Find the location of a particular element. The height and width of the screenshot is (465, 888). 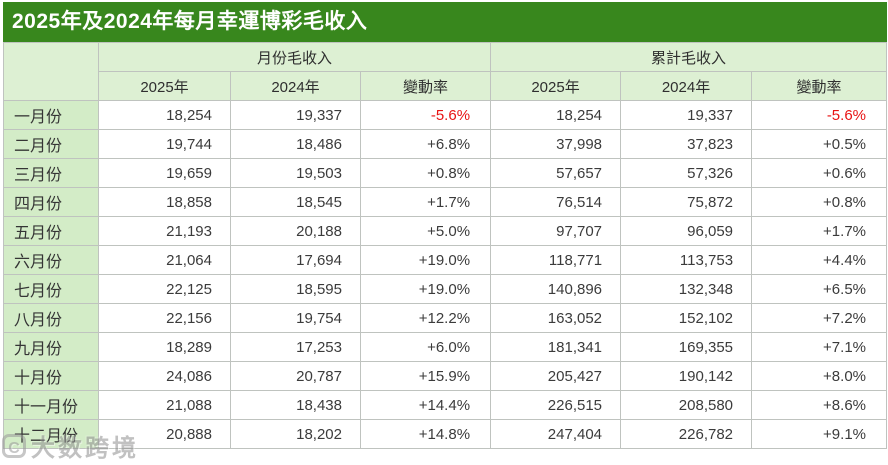

header-monthly-2024: 2024年 is located at coordinates (295, 86).